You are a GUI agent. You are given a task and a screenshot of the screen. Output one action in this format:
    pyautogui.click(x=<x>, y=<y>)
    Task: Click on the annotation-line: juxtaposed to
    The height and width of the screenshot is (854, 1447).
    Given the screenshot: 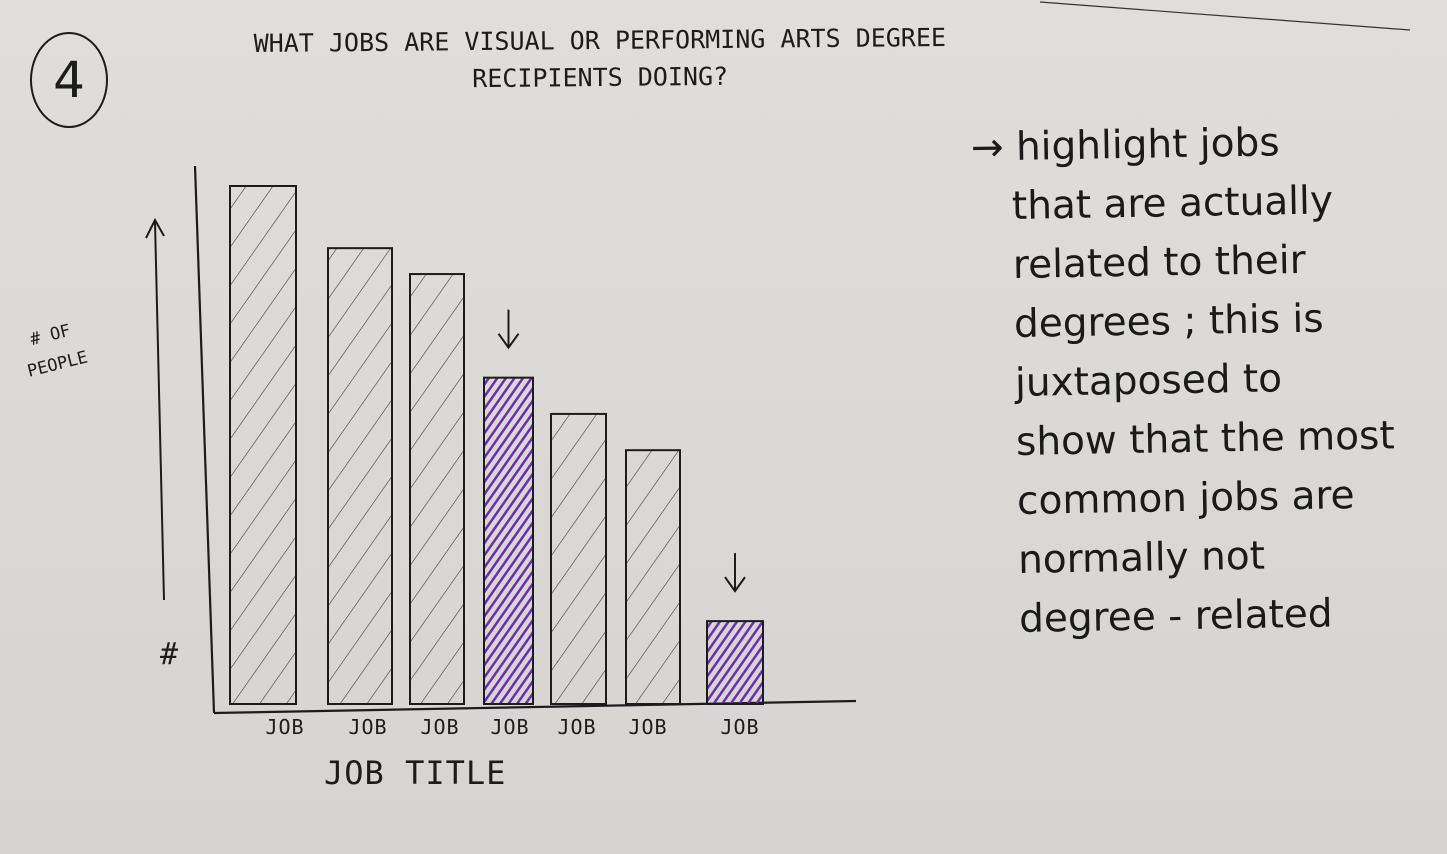 What is the action you would take?
    pyautogui.click(x=1148, y=381)
    